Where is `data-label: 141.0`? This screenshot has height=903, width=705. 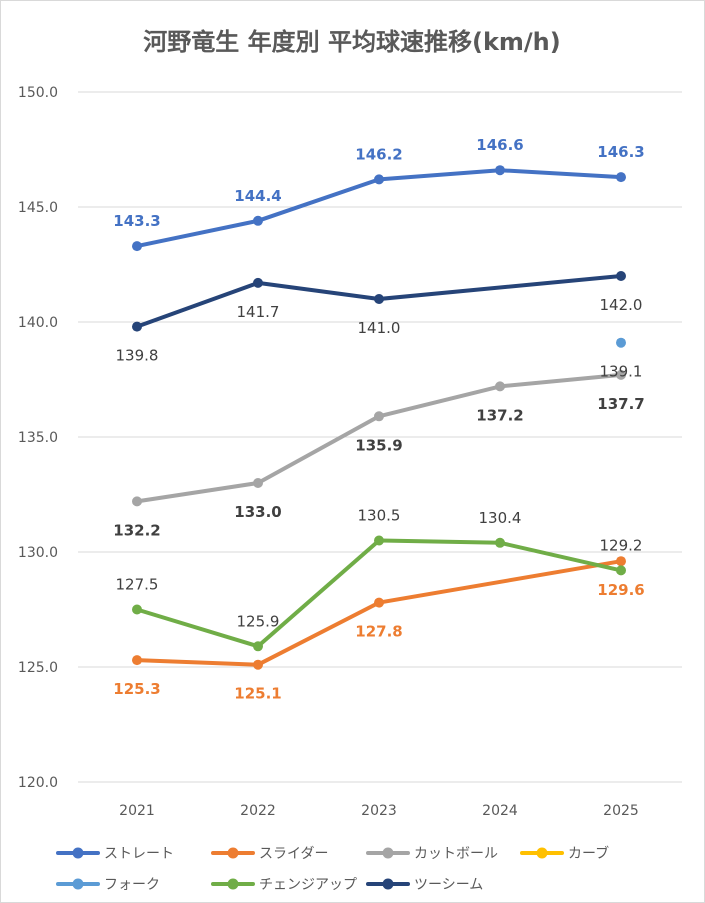 data-label: 141.0 is located at coordinates (379, 328).